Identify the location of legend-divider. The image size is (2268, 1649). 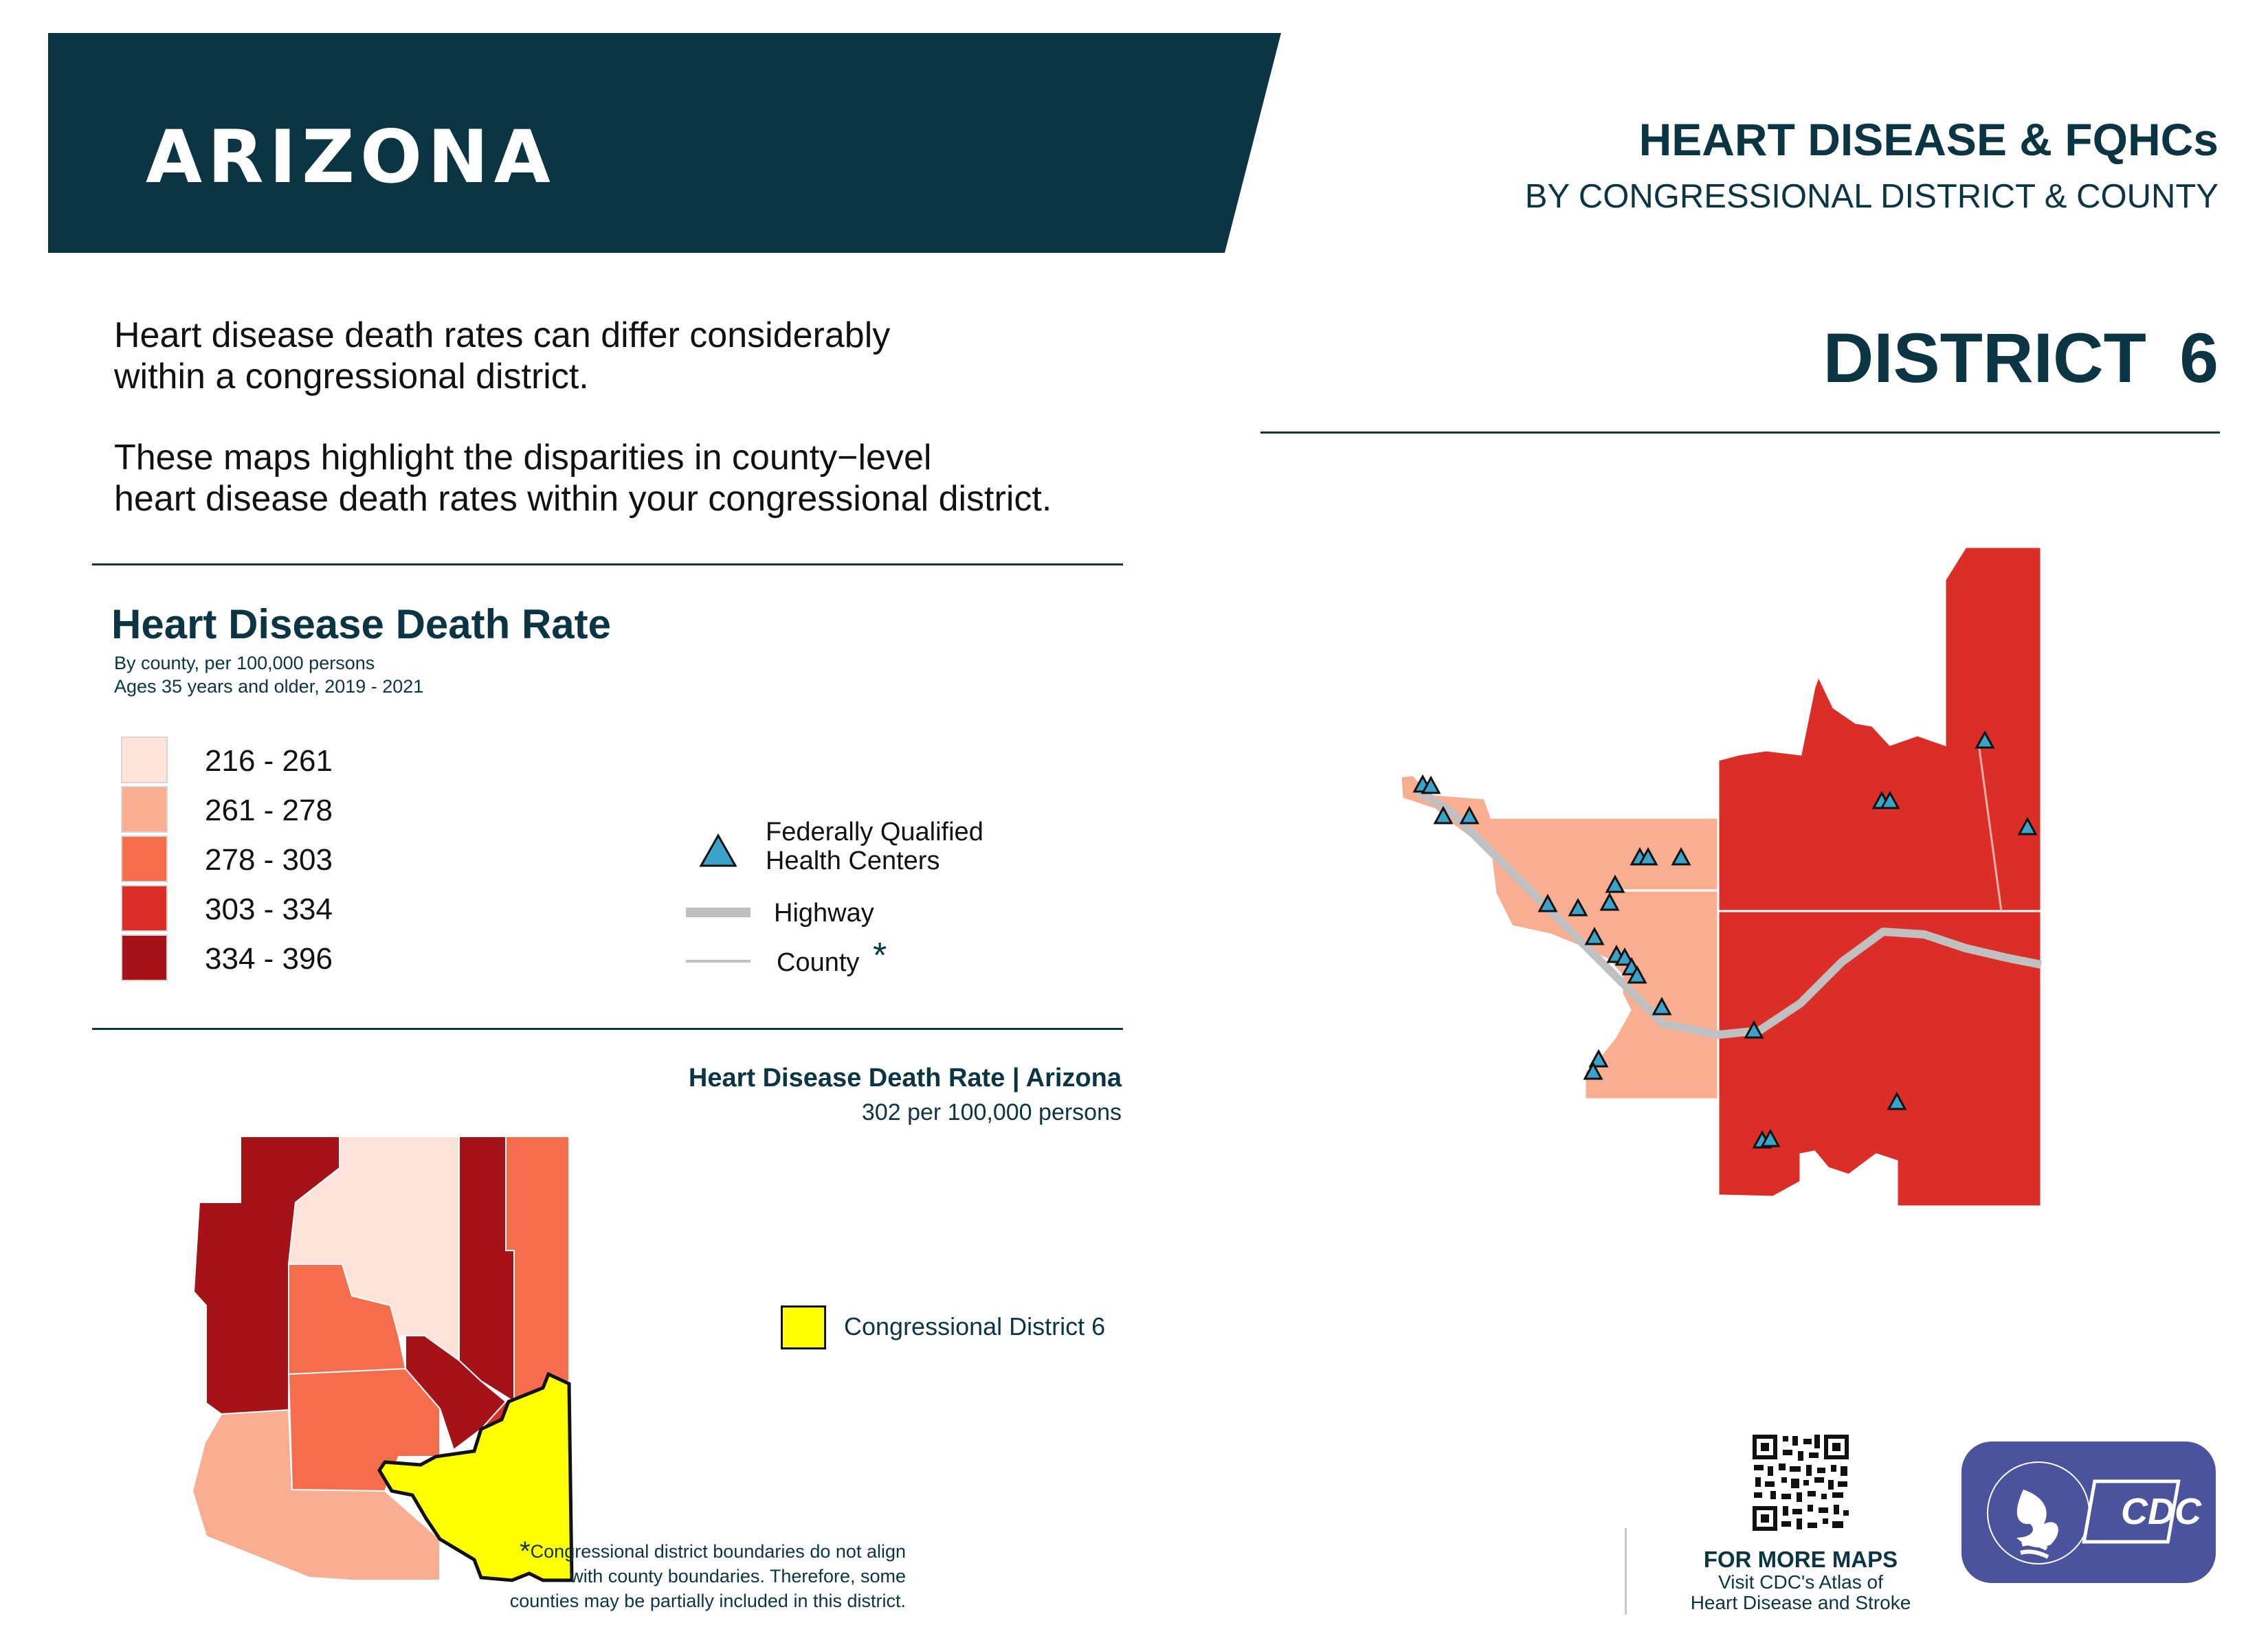
(607, 1029).